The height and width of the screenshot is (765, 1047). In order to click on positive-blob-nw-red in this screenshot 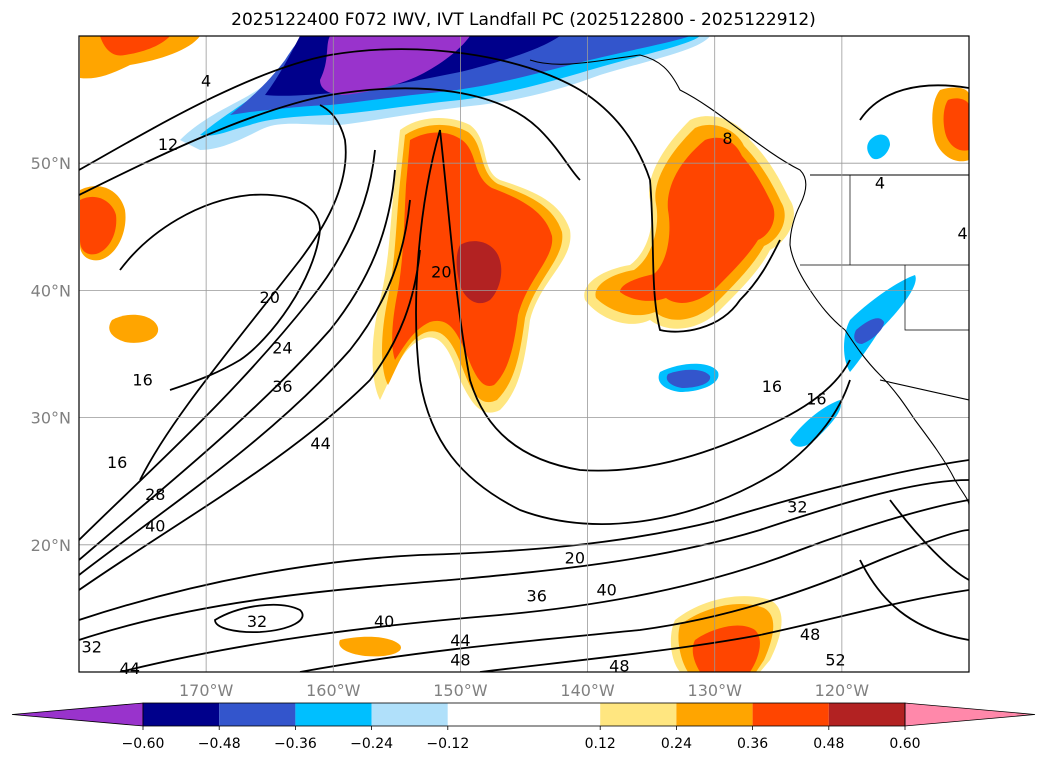, I will do `click(98, 225)`.